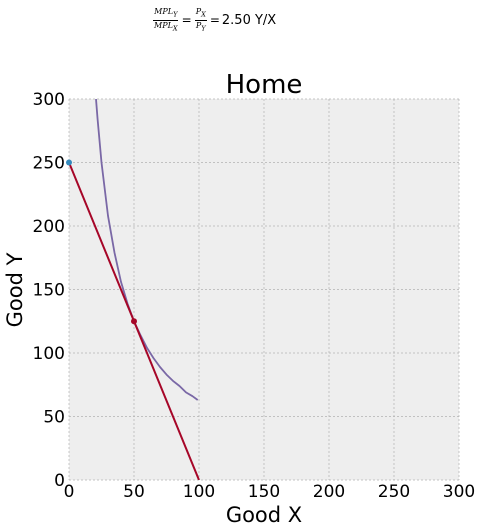 The width and height of the screenshot is (484, 532). What do you see at coordinates (199, 492) in the screenshot?
I see `x-tick-label: 100` at bounding box center [199, 492].